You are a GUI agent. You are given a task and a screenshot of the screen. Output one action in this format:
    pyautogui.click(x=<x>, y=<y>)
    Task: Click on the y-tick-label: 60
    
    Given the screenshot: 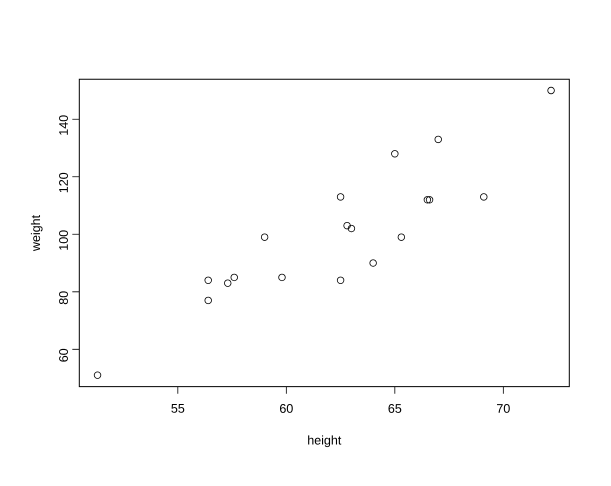 What is the action you would take?
    pyautogui.click(x=63, y=355)
    